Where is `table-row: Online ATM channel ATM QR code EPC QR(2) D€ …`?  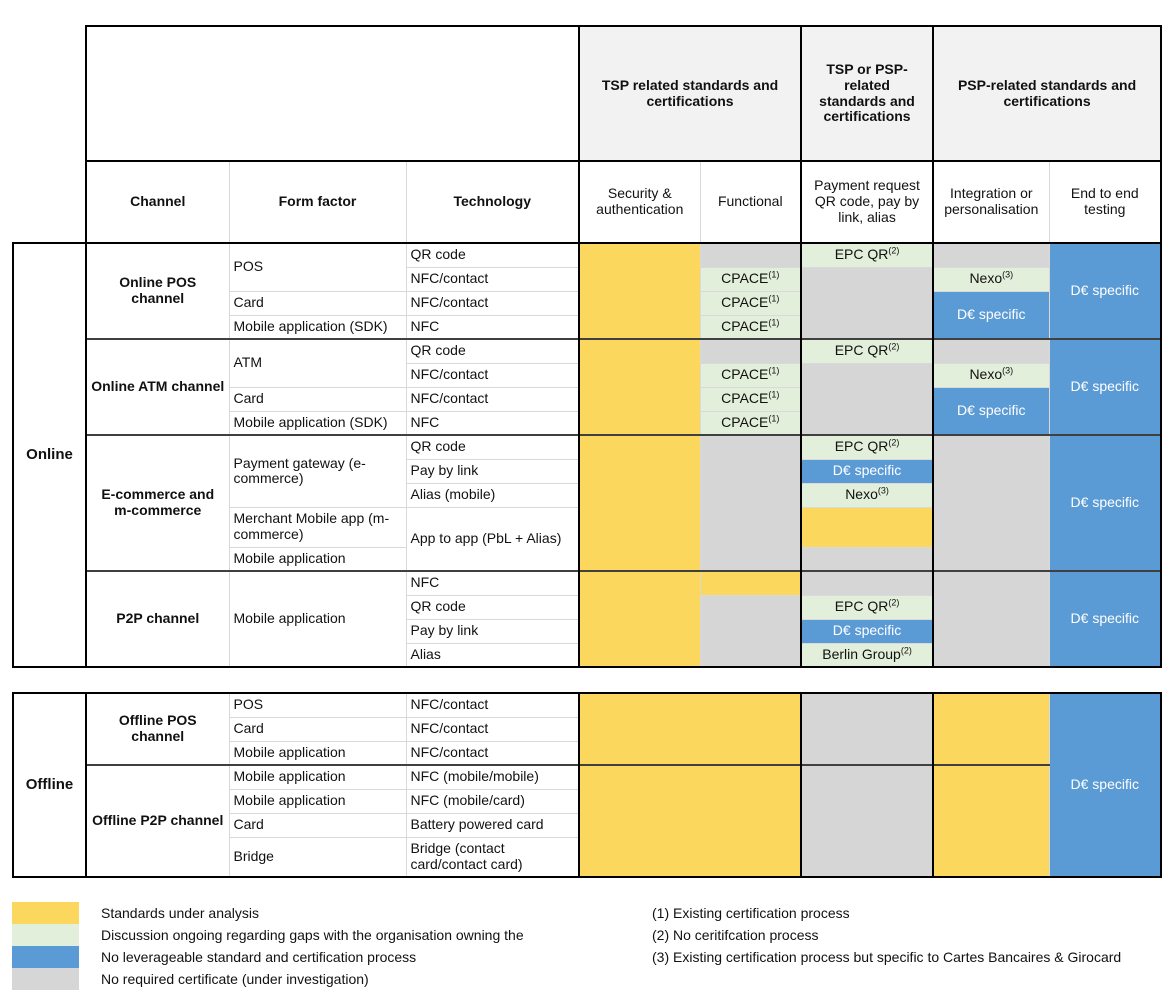 table-row: Online ATM channel ATM QR code EPC QR(2) D€ … is located at coordinates (588, 387).